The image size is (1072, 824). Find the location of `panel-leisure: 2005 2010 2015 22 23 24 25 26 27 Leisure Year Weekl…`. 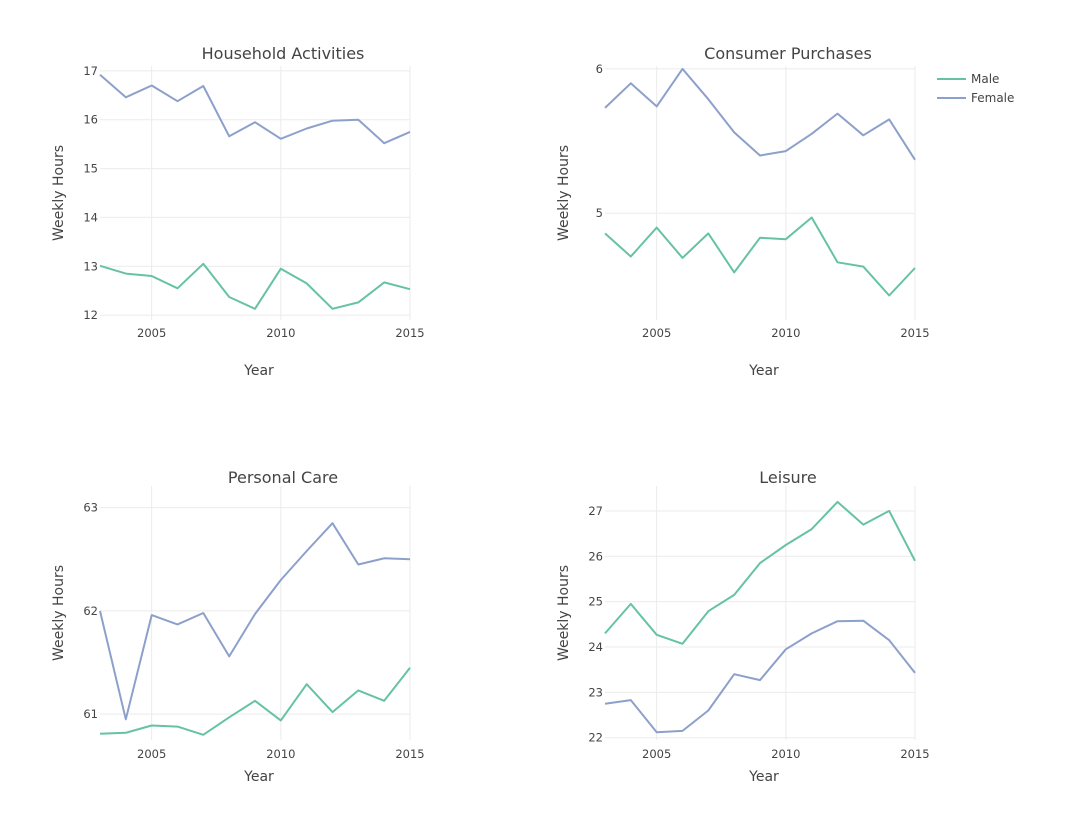

panel-leisure: 2005 2010 2015 22 23 24 25 26 27 Leisure Year Weekl… is located at coordinates (743, 626).